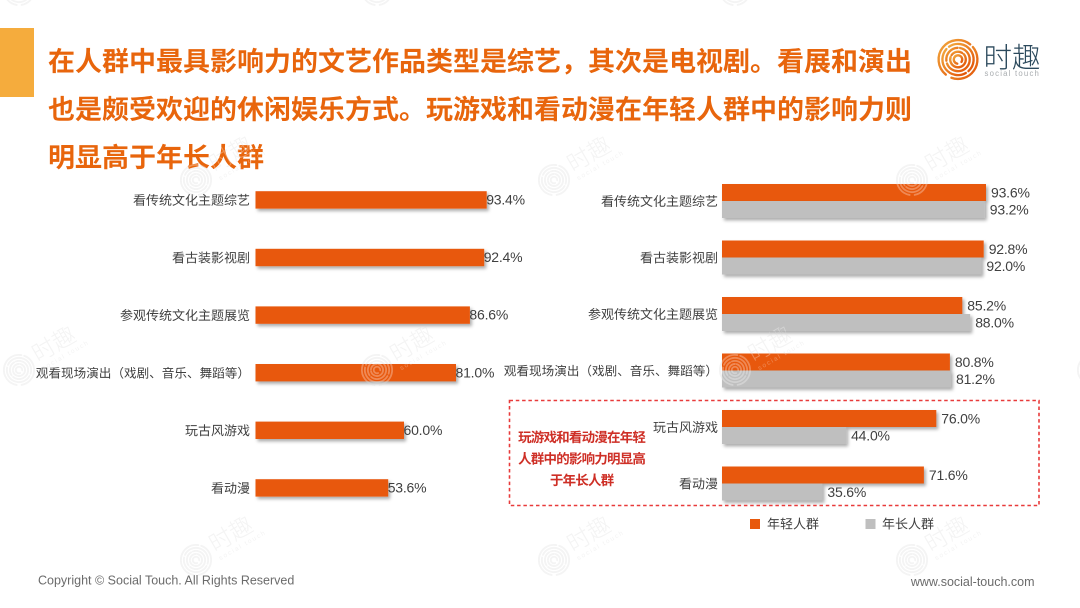  I want to click on svg-text: 81.2%, so click(975, 379).